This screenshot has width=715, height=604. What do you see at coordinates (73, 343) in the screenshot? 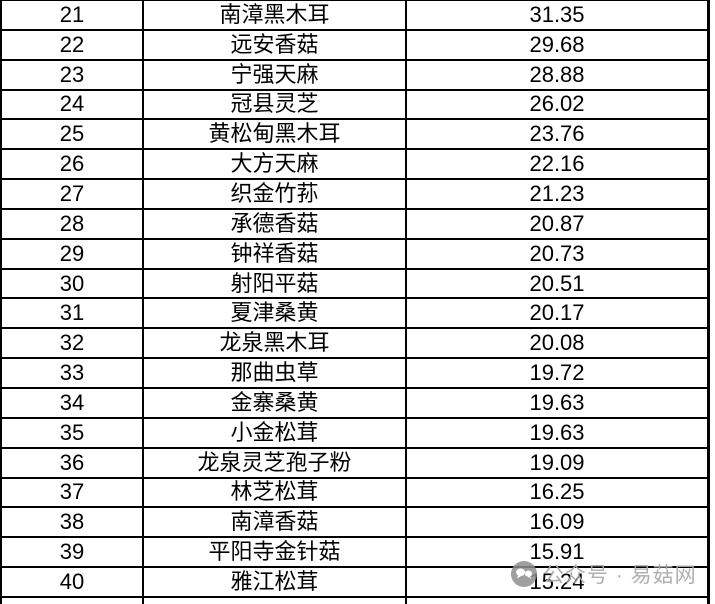
I see `rank-cell: 32` at bounding box center [73, 343].